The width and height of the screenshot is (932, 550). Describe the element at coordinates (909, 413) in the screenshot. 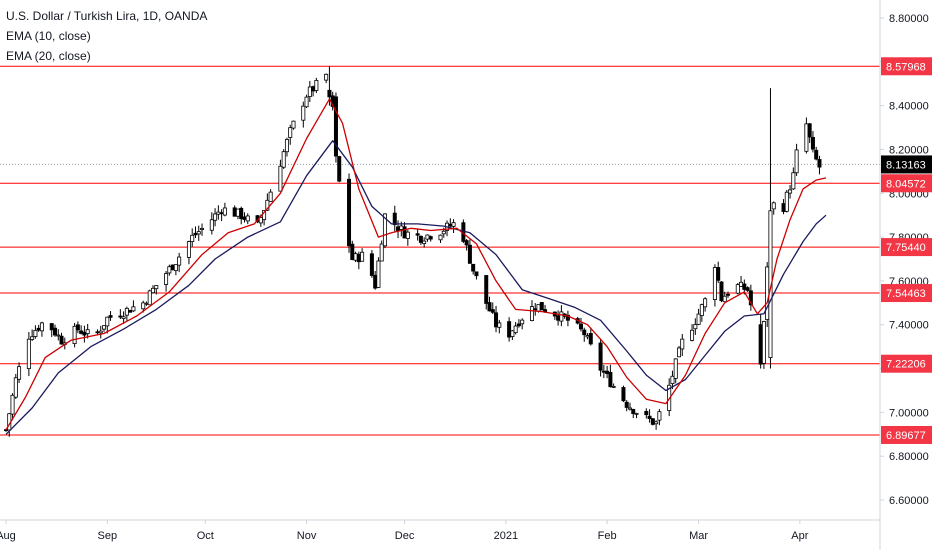

I see `price-tick-label: 7.00000` at that location.